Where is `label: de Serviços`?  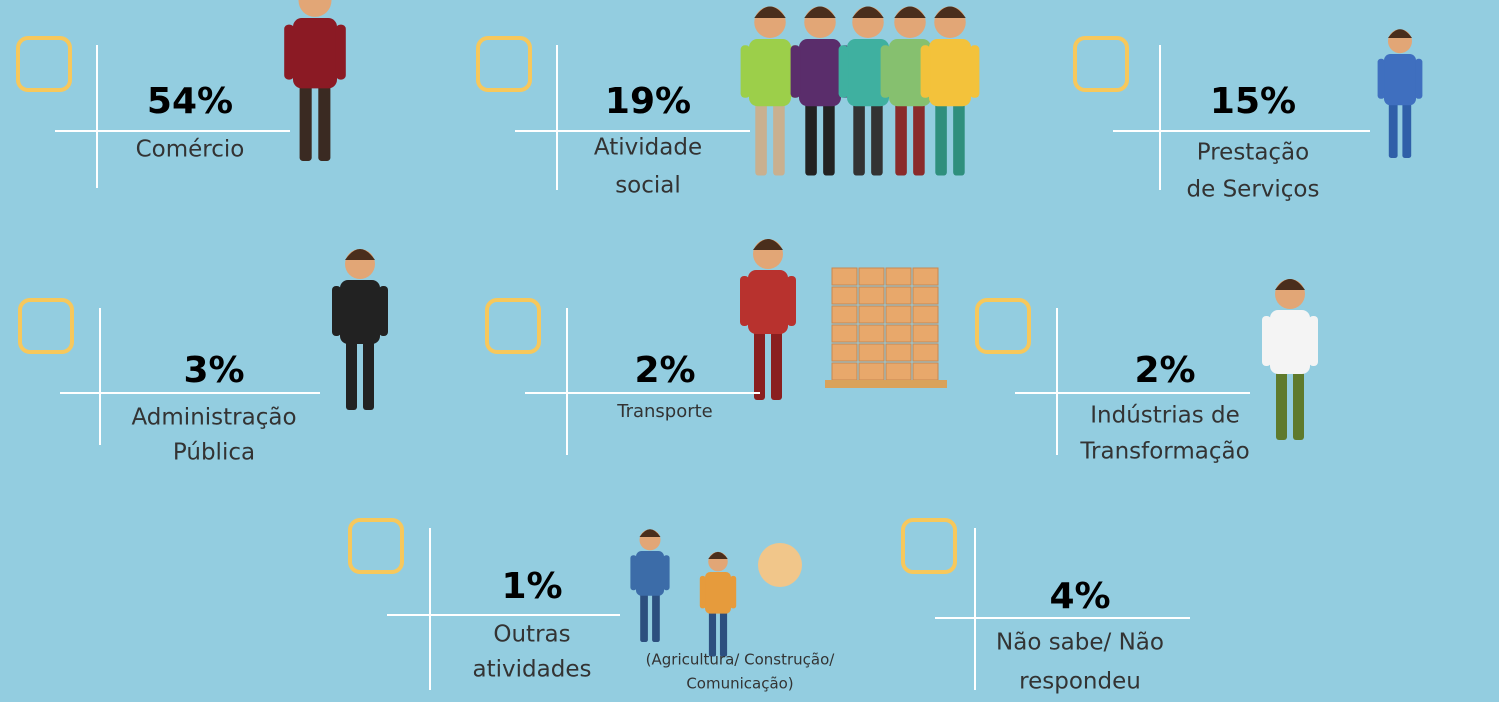
label: de Serviços is located at coordinates (1253, 190).